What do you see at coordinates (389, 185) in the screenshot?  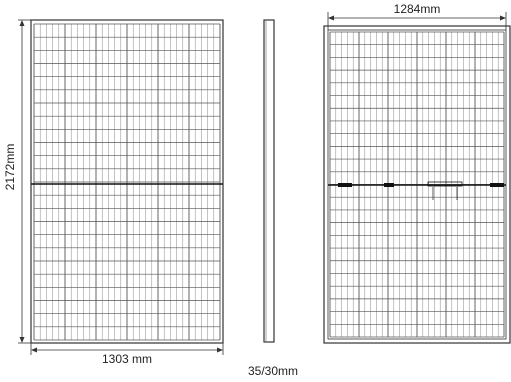 I see `junction-box-middle` at bounding box center [389, 185].